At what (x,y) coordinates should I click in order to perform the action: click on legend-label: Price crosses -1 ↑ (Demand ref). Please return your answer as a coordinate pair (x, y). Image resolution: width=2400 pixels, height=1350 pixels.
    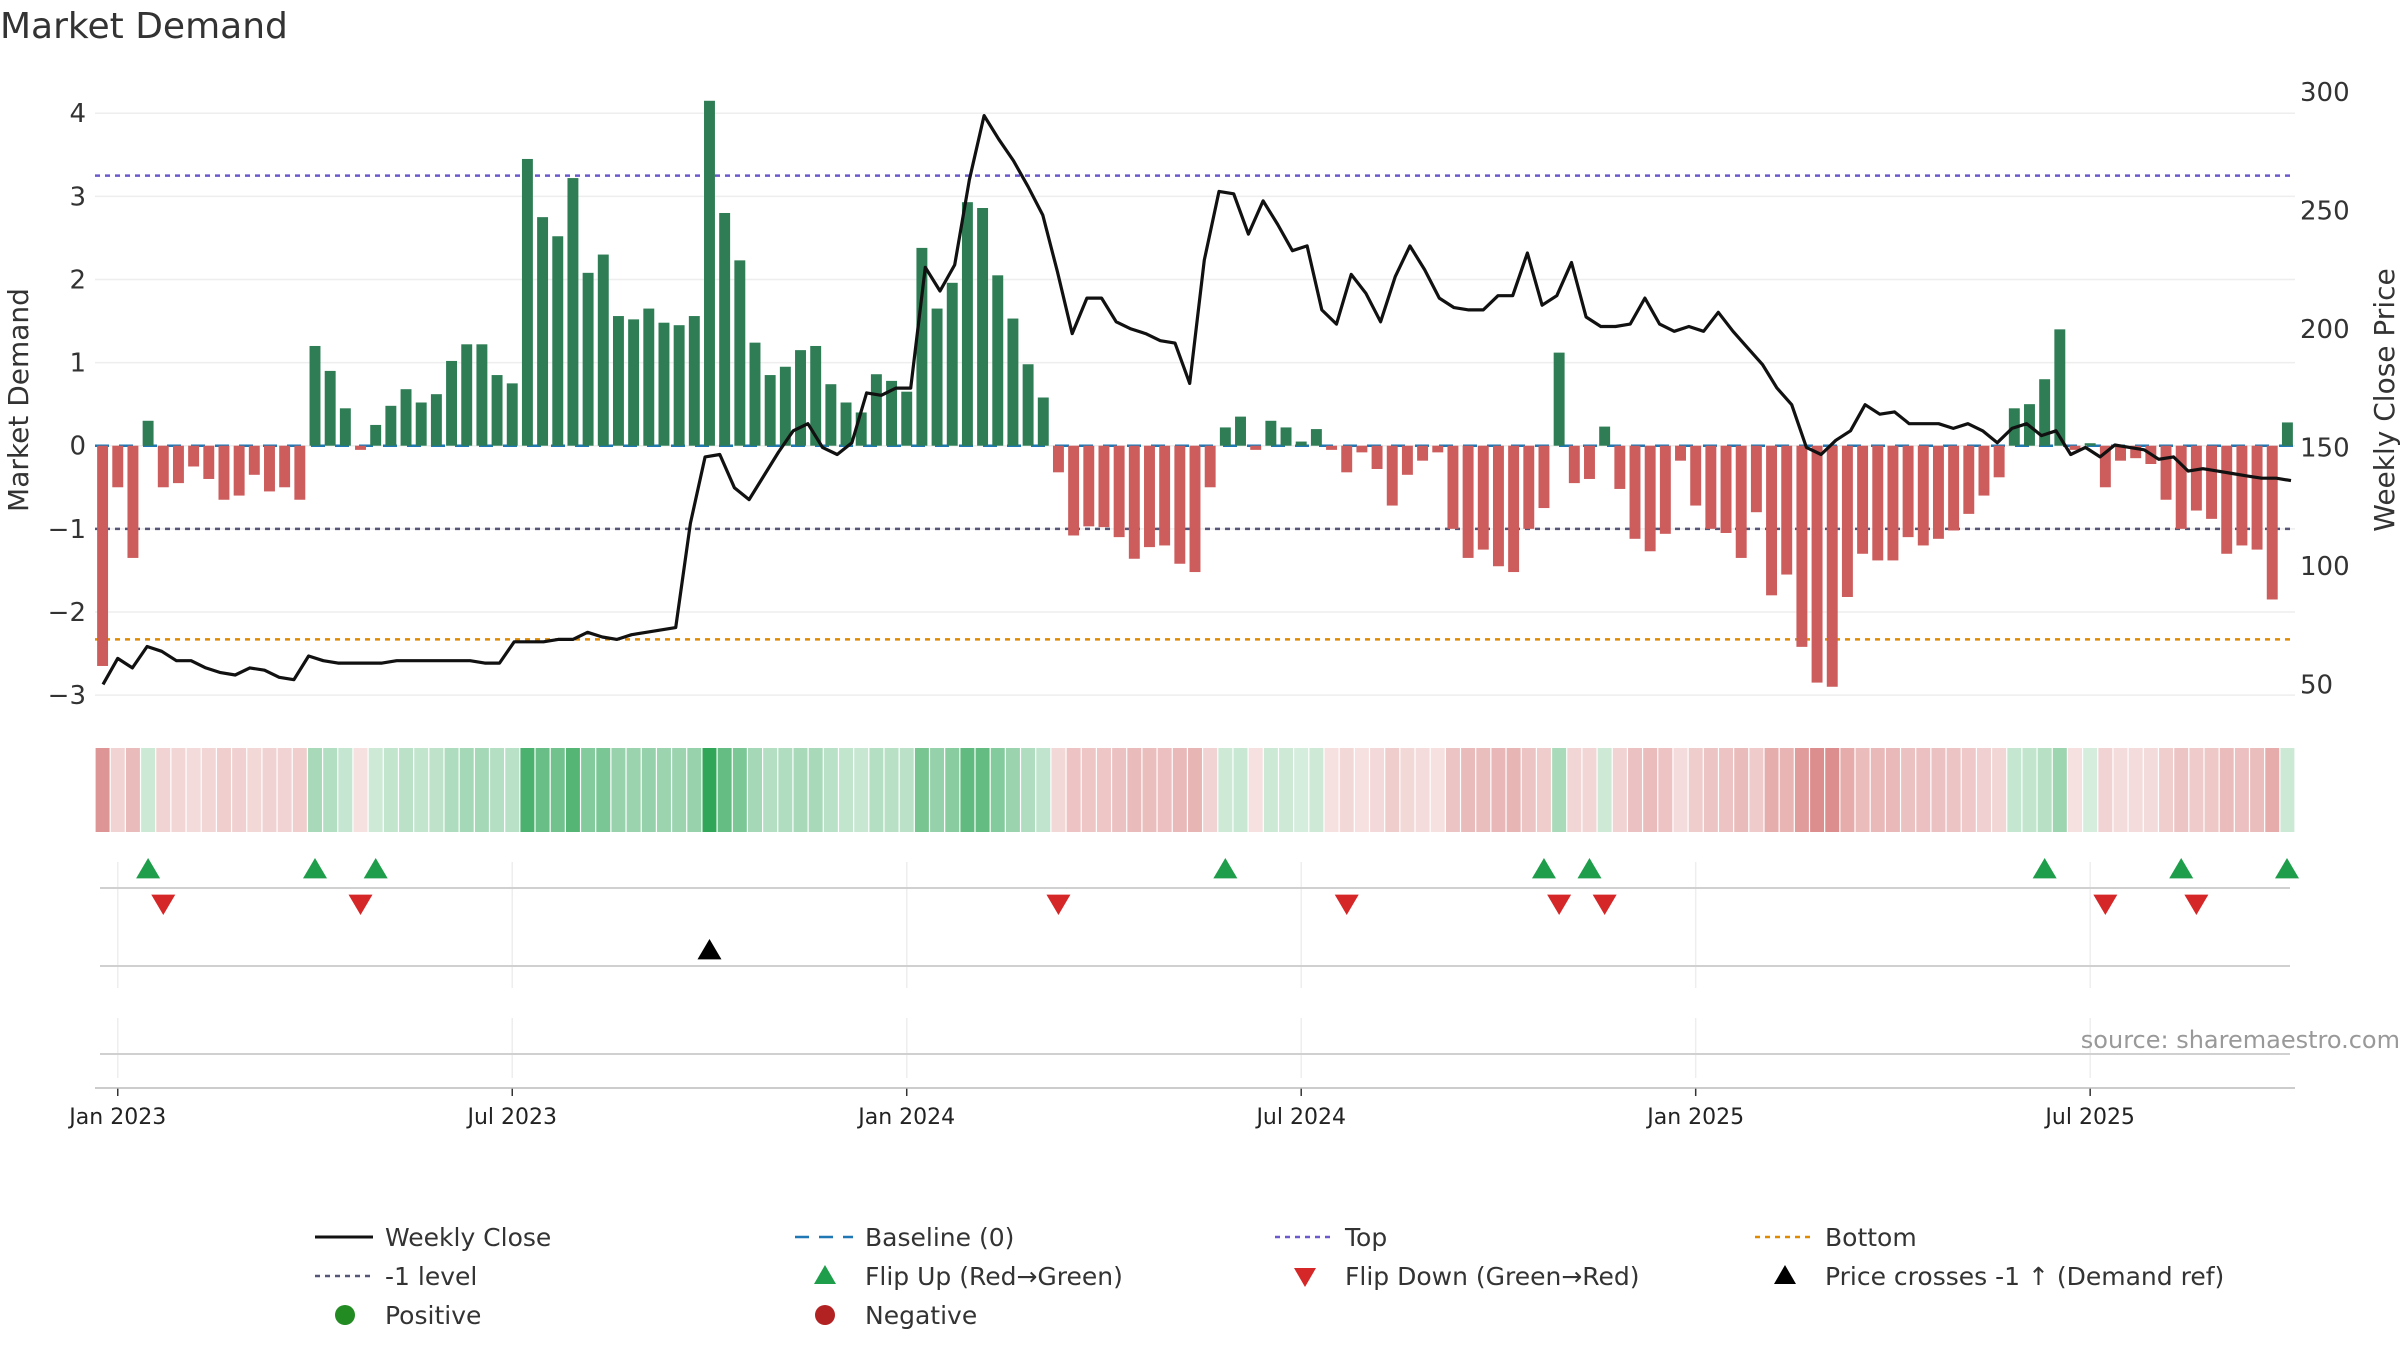
    Looking at the image, I should click on (2024, 1276).